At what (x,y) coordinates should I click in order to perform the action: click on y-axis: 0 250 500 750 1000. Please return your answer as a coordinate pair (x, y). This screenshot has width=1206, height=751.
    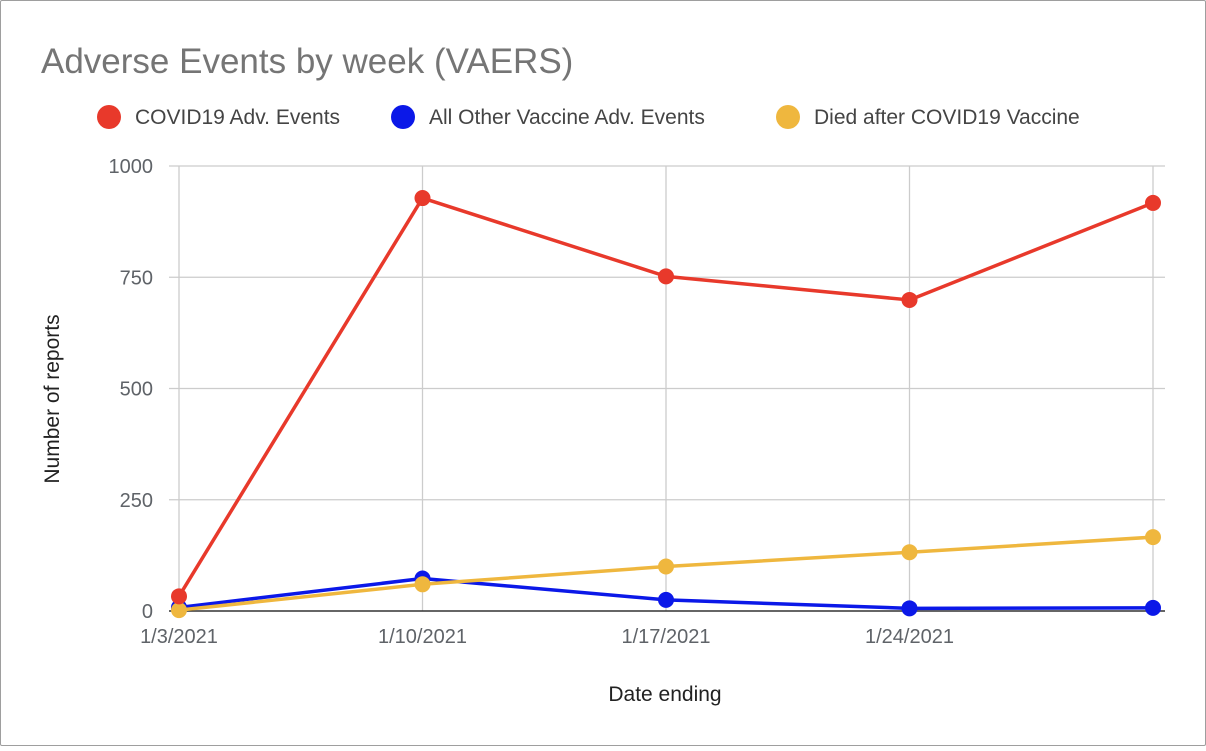
    Looking at the image, I should click on (131, 389).